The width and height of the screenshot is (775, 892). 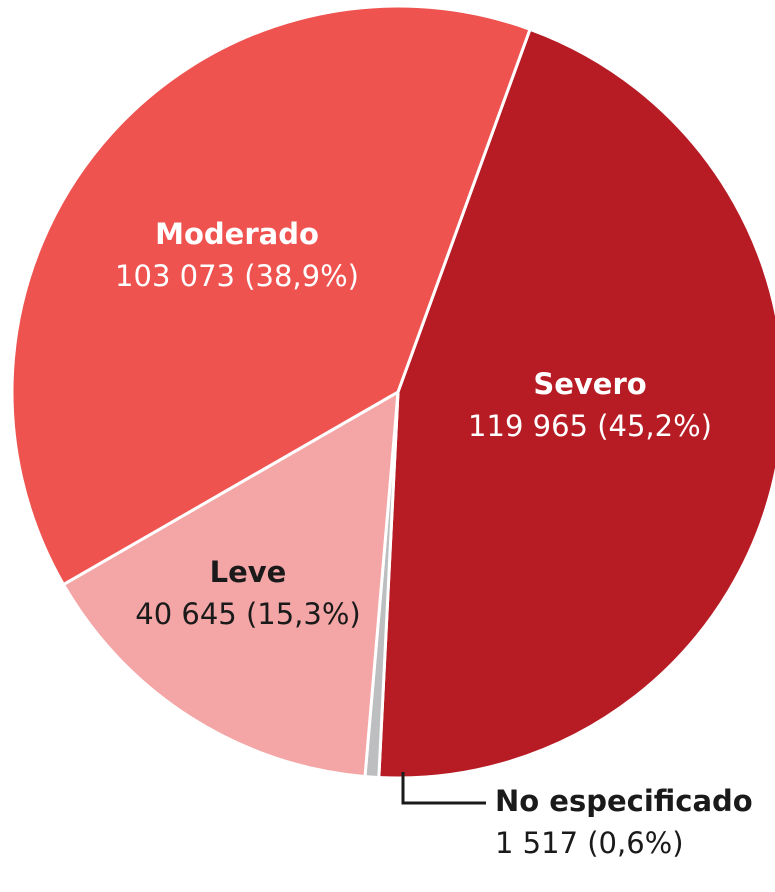 What do you see at coordinates (248, 572) in the screenshot?
I see `slice-label: Leve` at bounding box center [248, 572].